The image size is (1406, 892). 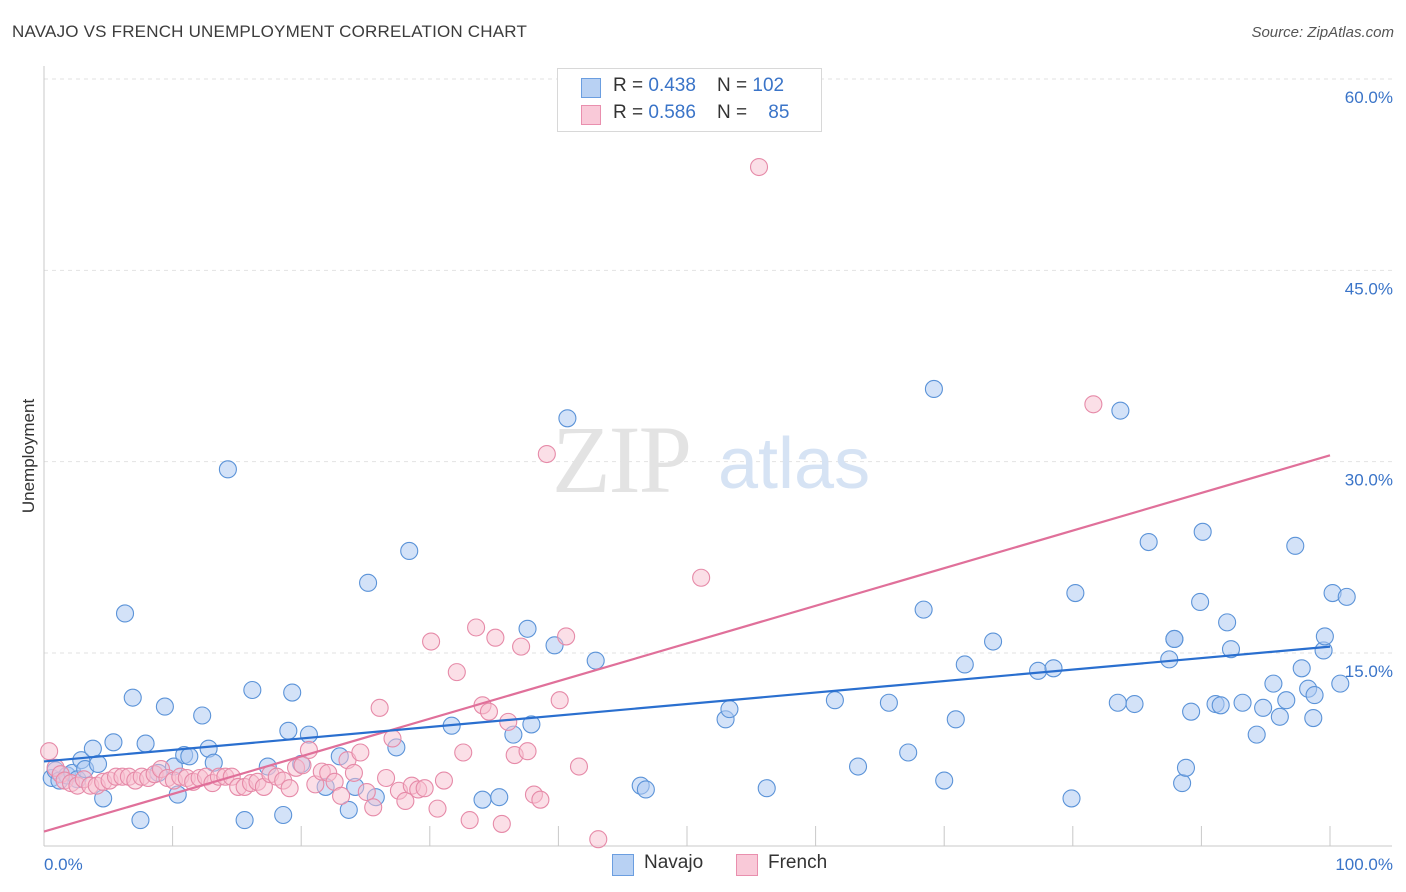 I want to click on legend-swatch-navajo, so click(x=591, y=88).